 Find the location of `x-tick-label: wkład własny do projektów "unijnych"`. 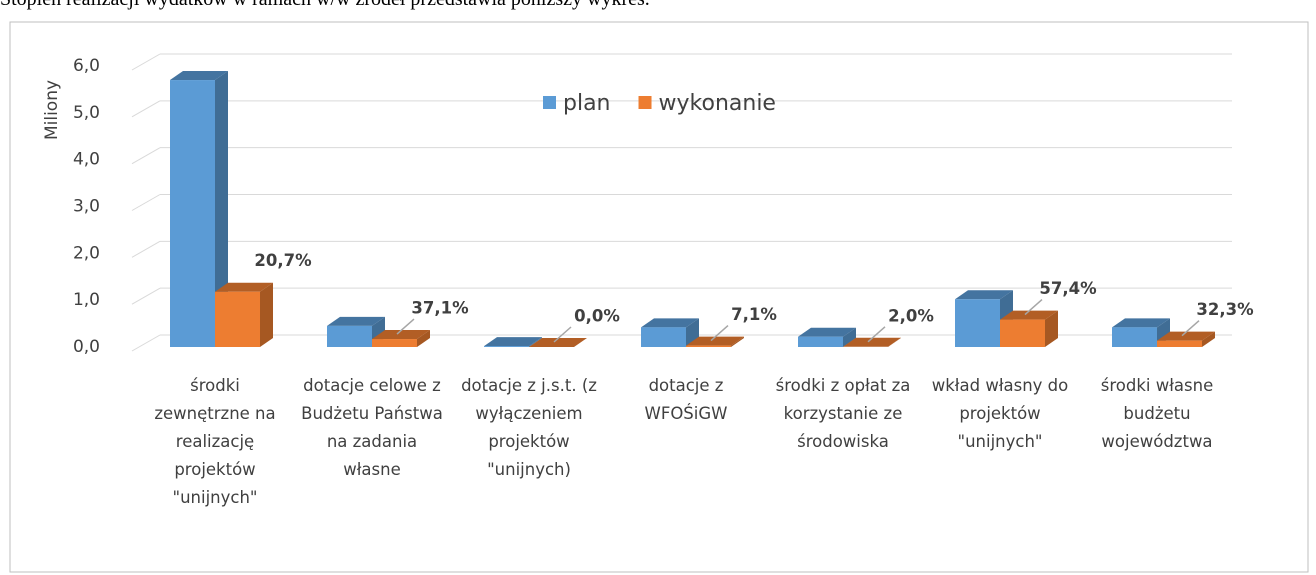

x-tick-label: wkład własny do projektów "unijnych" is located at coordinates (1000, 413).